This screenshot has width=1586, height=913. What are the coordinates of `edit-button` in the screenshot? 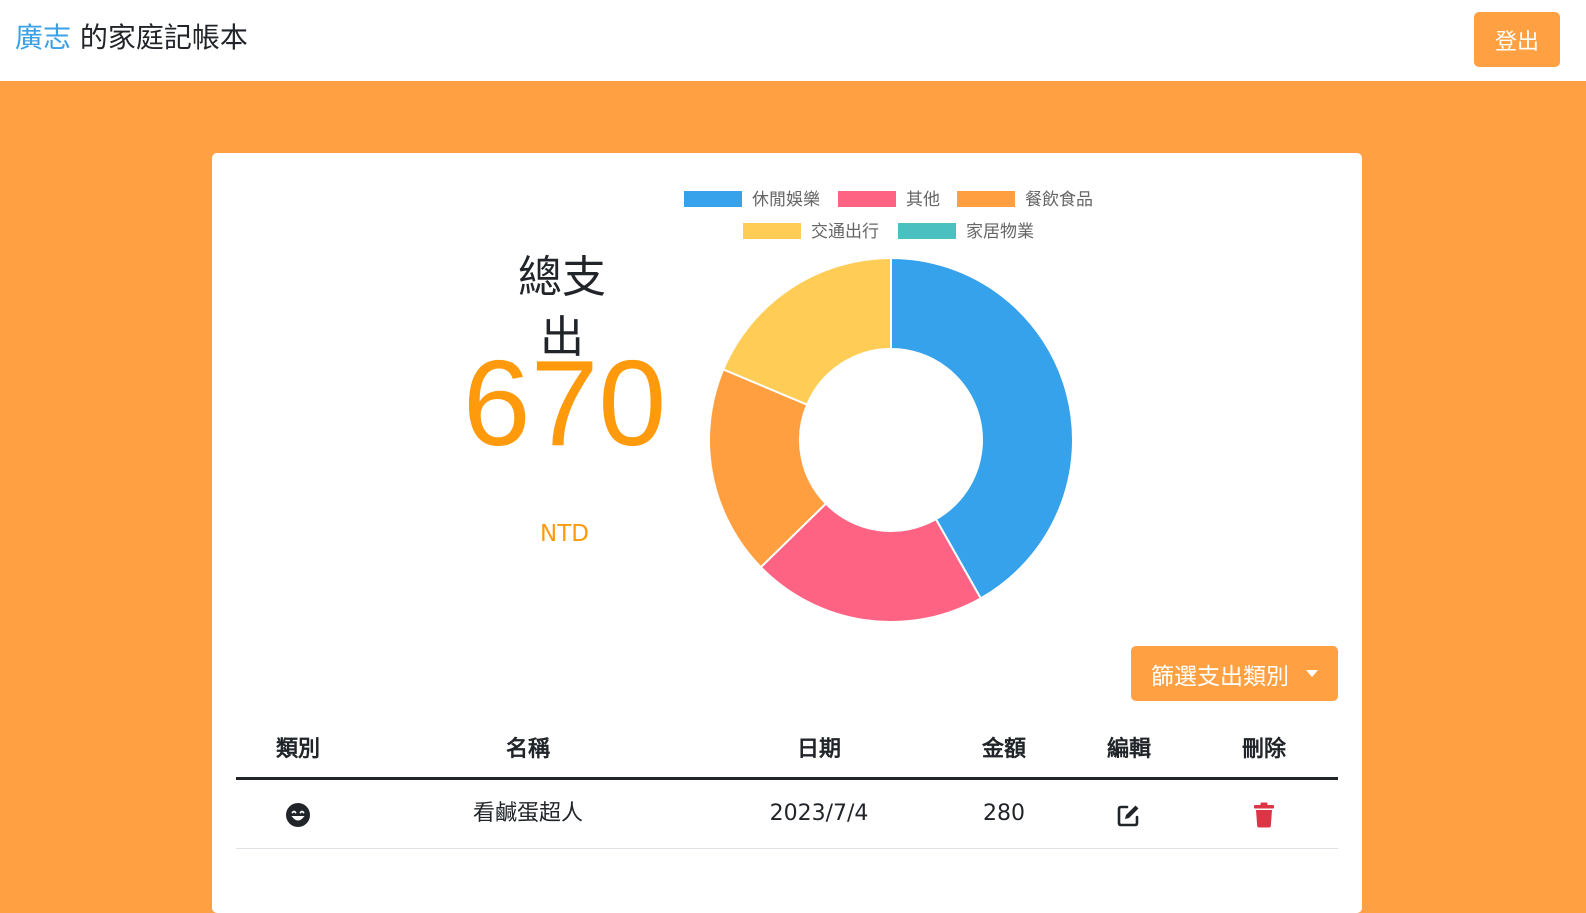 It's located at (1129, 819).